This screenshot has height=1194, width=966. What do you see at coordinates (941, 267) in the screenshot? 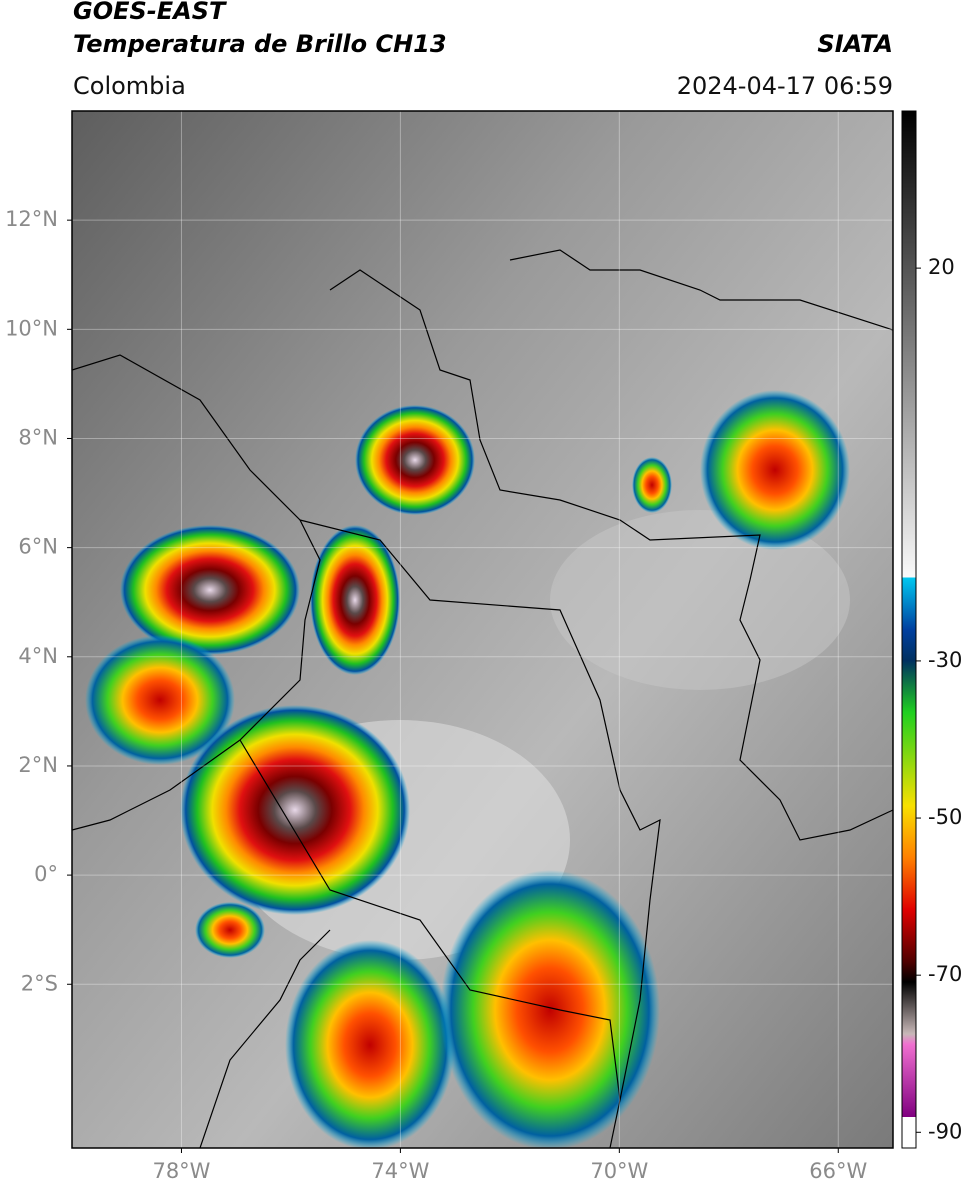
I see `colorbar-tick-label: 20` at bounding box center [941, 267].